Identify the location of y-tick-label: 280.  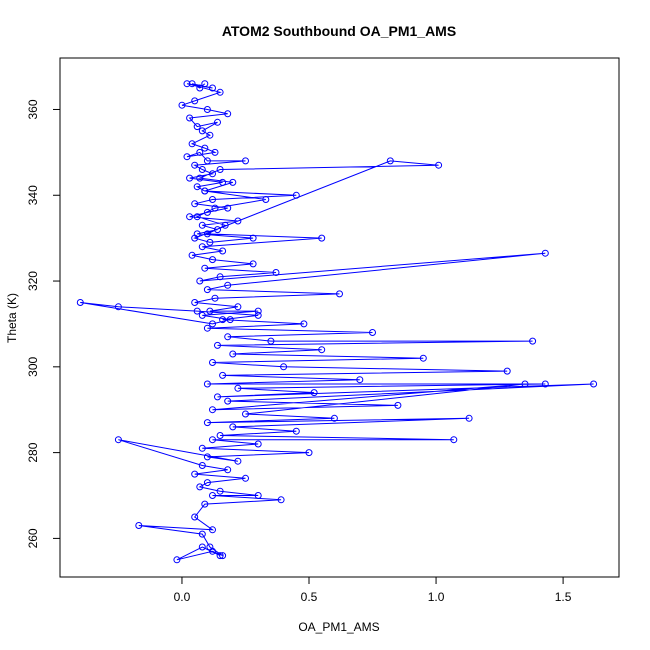
(33, 452).